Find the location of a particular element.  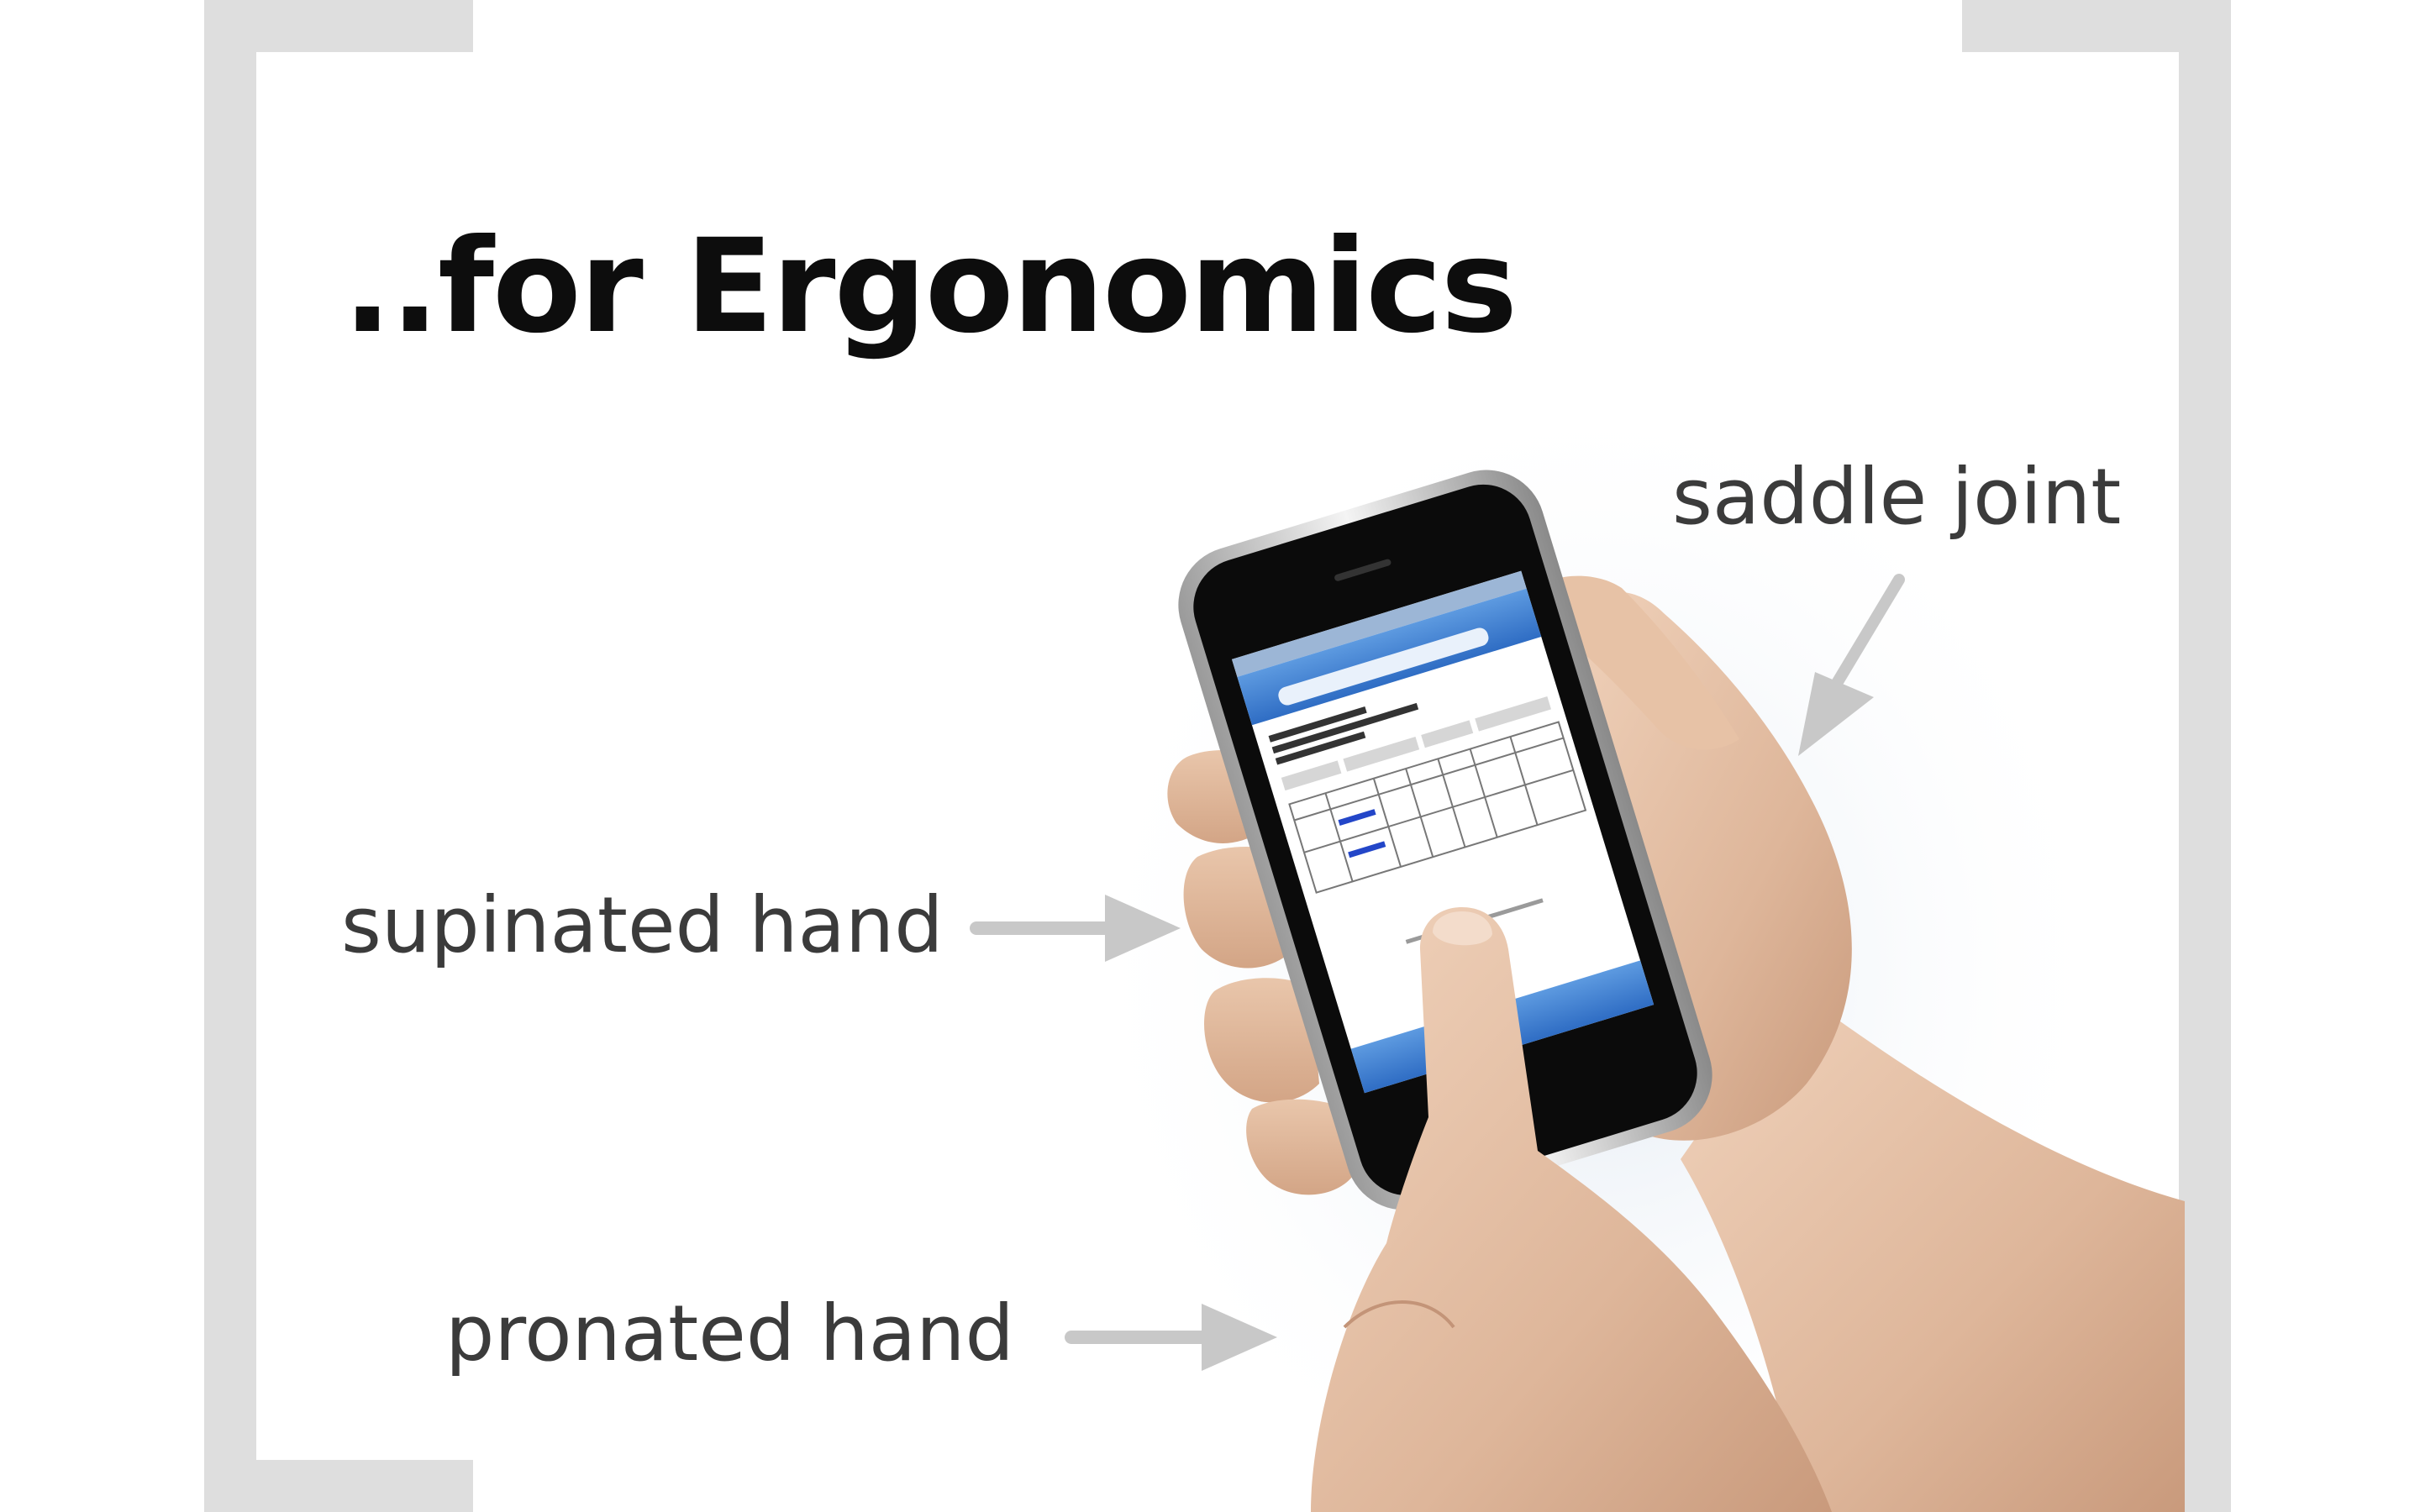

smartphone is located at coordinates (1445, 840).